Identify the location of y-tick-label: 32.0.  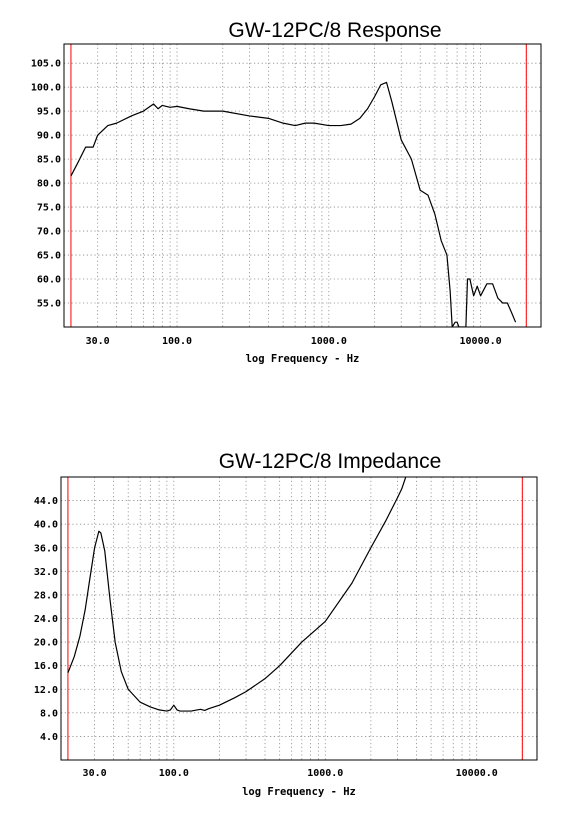
(46, 572).